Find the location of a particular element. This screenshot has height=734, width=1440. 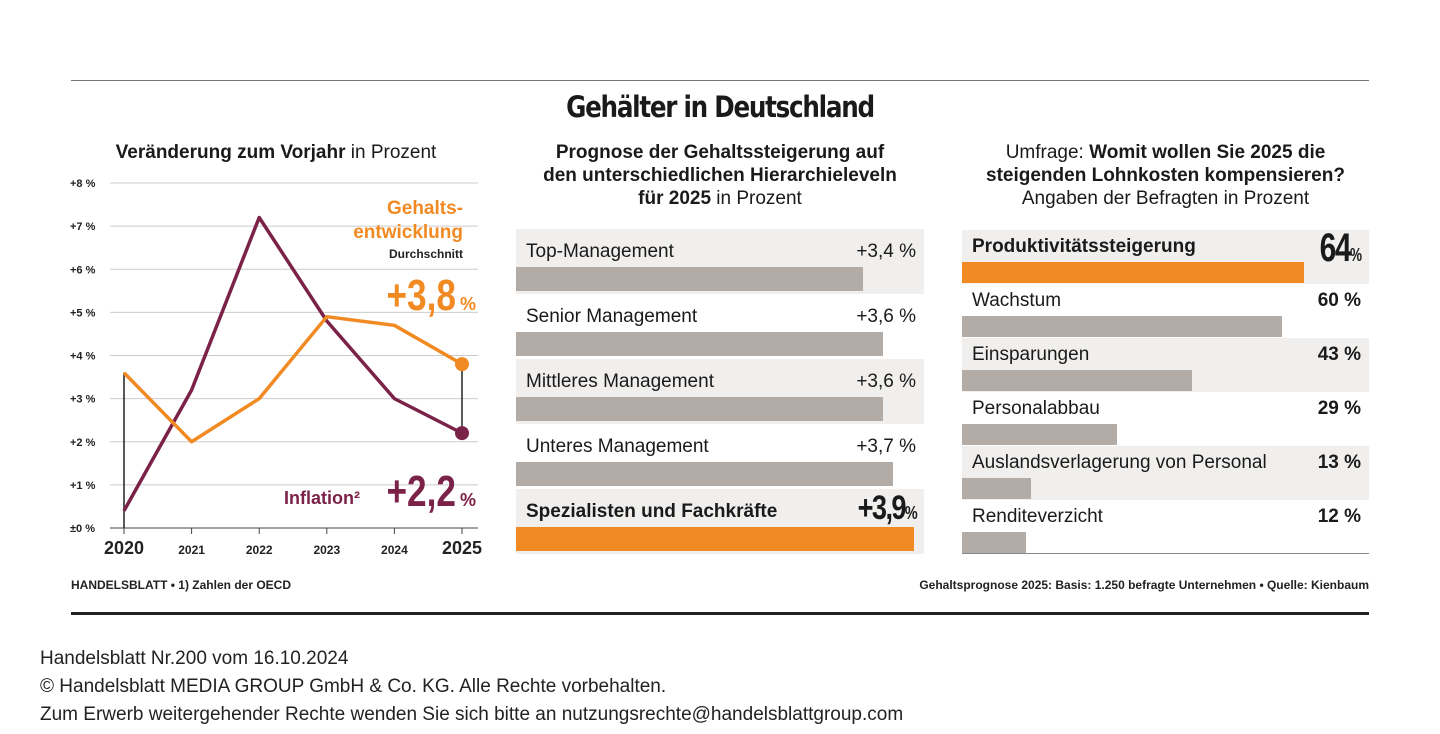

y-tick-label: ±0 % is located at coordinates (82, 529).